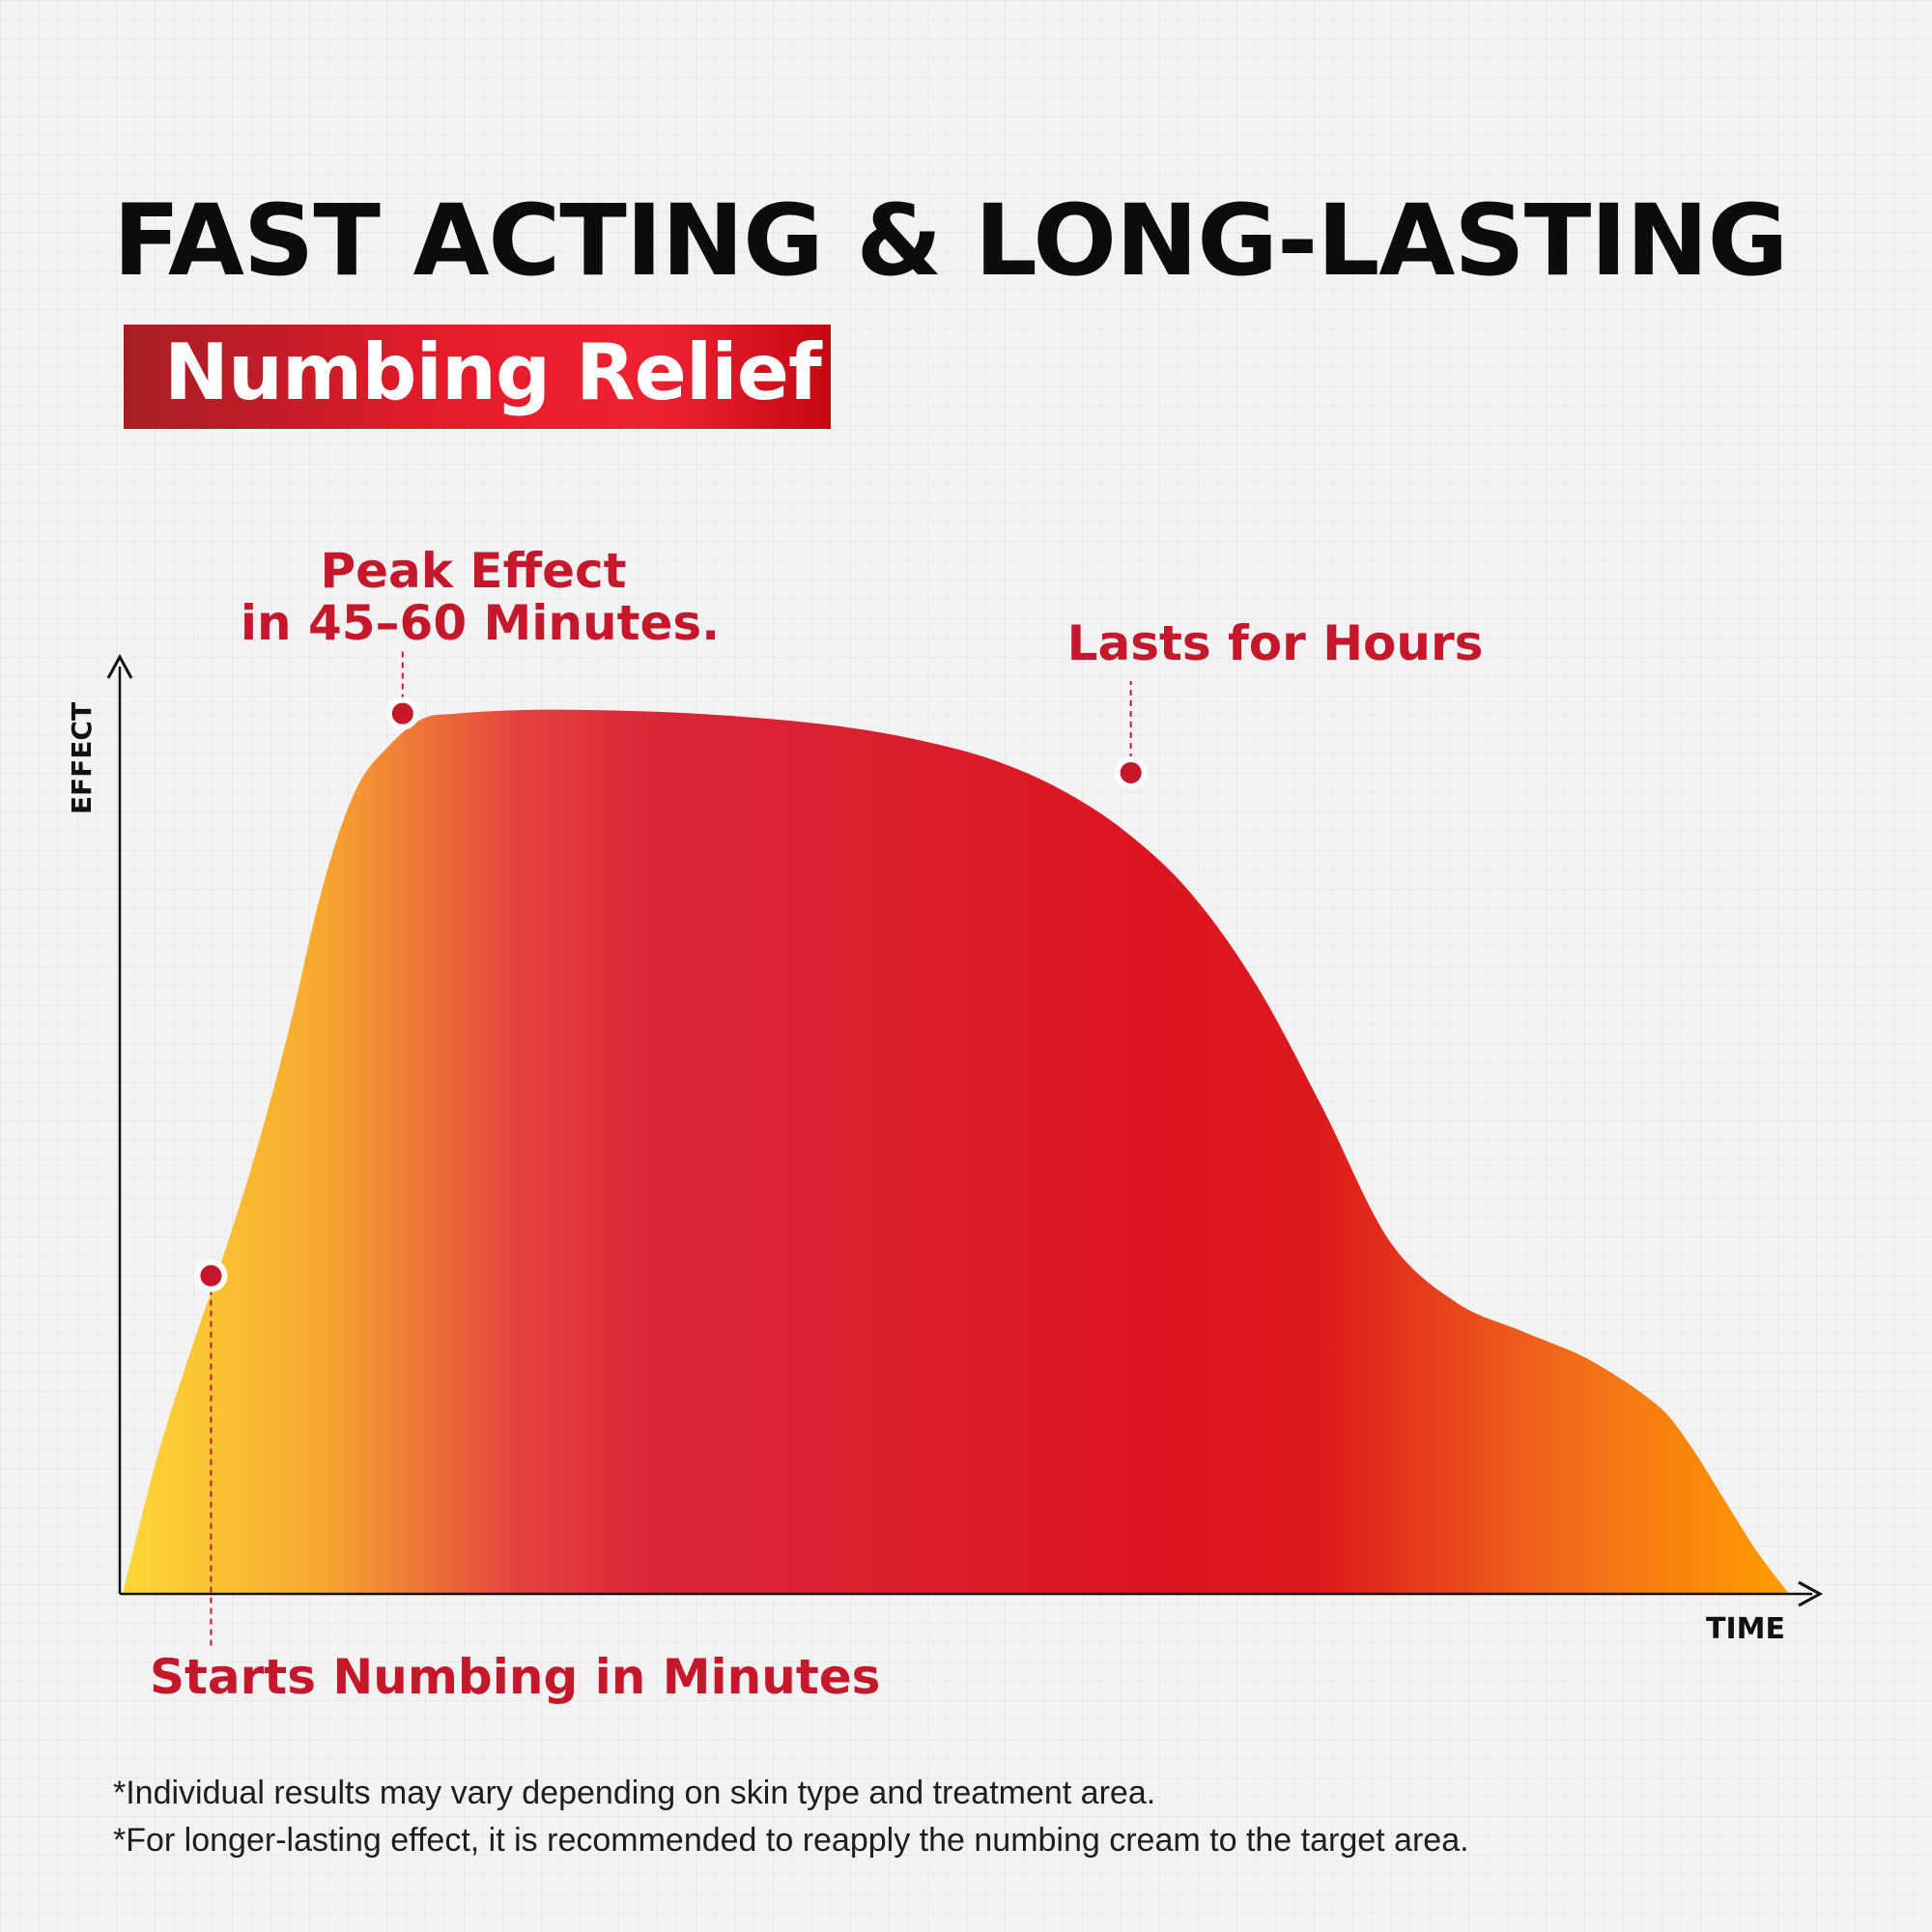  I want to click on lasts-label: Lasts for Hours, so click(1275, 643).